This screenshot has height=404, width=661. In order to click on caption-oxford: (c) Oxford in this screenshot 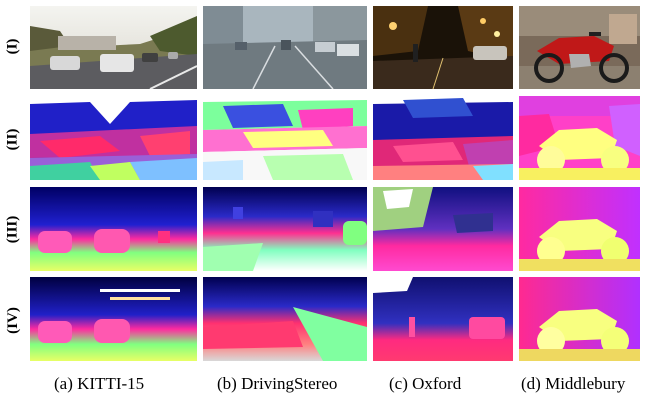, I will do `click(425, 383)`.